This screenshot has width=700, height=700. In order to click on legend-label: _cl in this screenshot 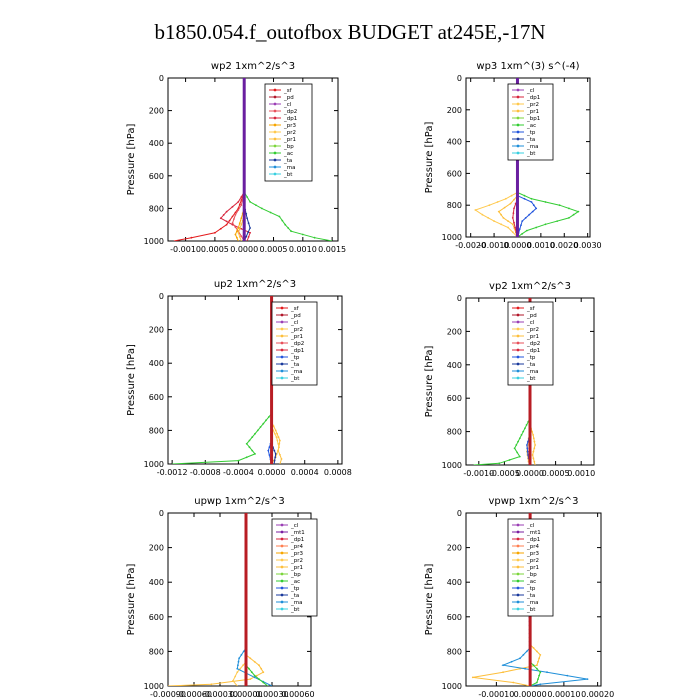, I will do `click(294, 323)`.